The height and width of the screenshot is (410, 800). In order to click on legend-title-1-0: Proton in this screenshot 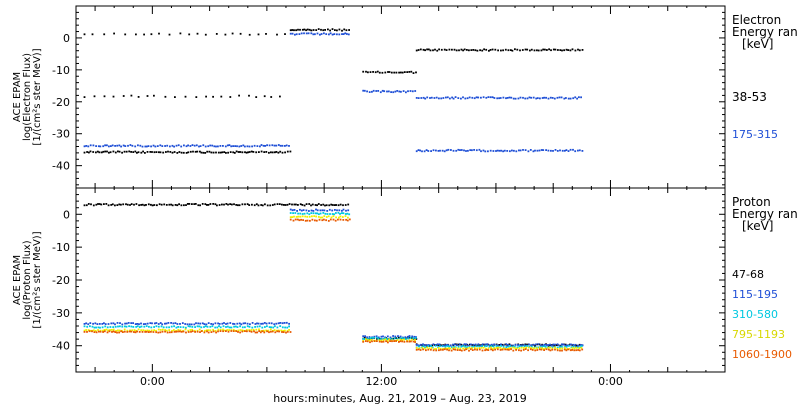, I will do `click(751, 202)`.